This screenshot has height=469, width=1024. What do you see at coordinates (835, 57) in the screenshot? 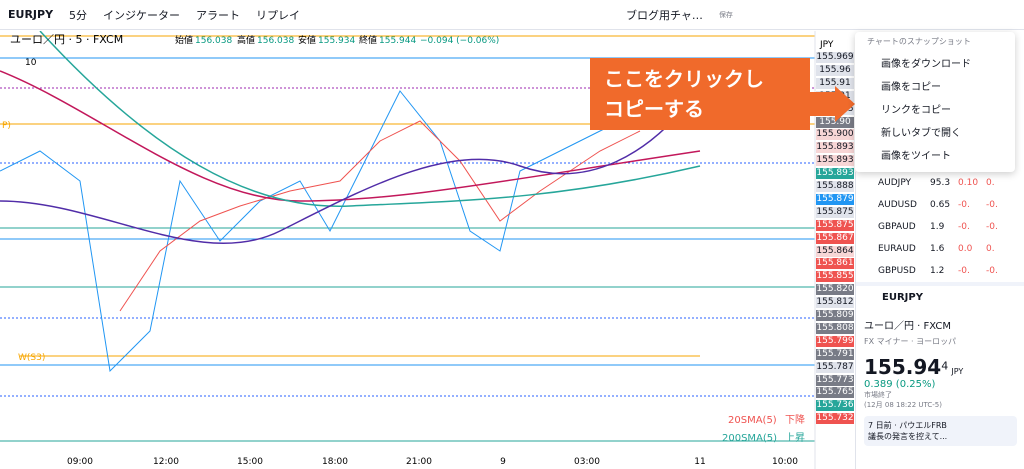
I see `price-label: 155.969` at bounding box center [835, 57].